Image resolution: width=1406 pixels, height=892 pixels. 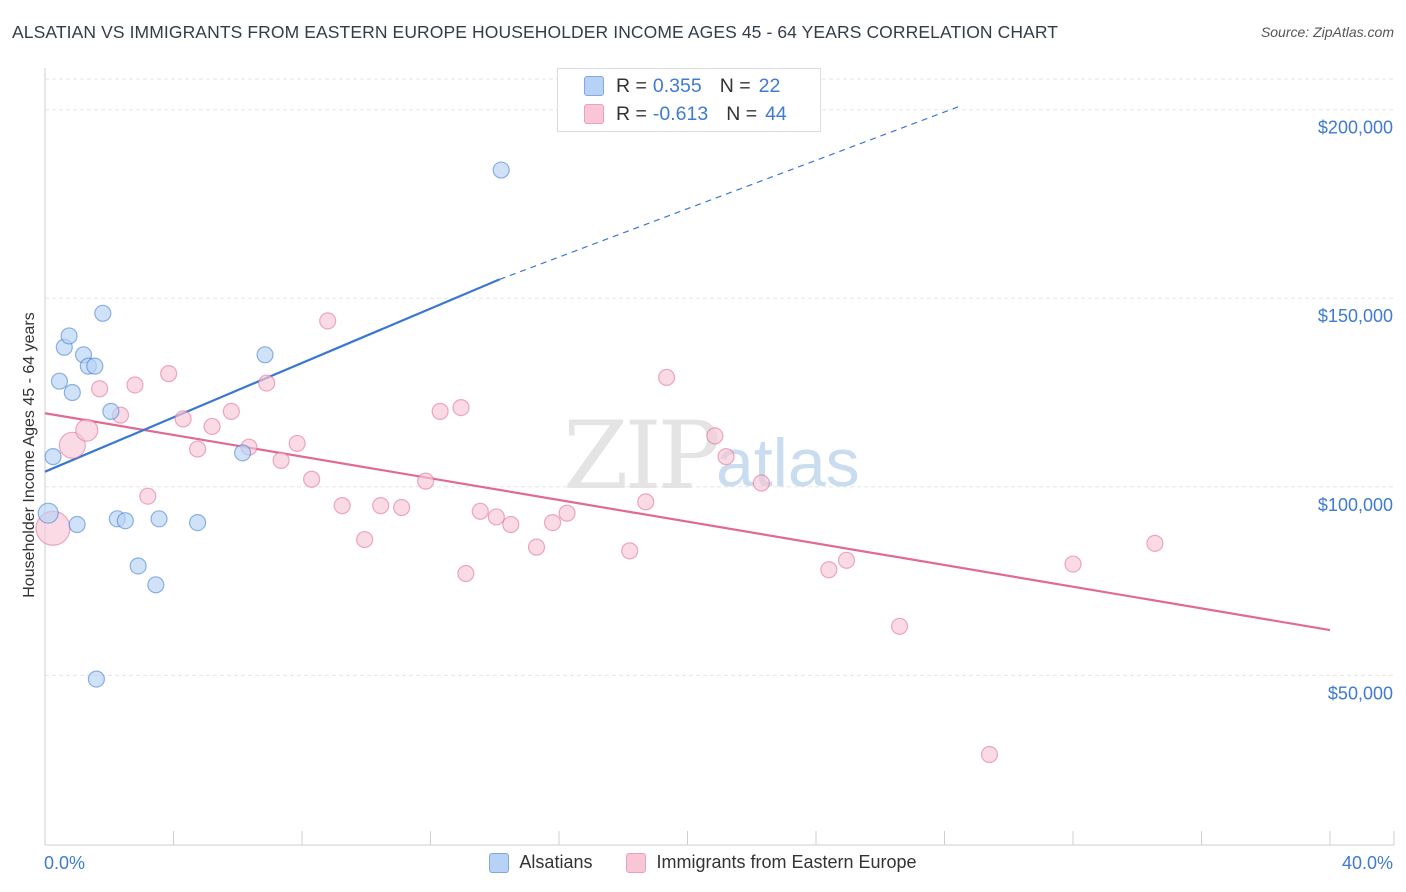 What do you see at coordinates (1360, 693) in the screenshot?
I see `y-tick-label: $50,000` at bounding box center [1360, 693].